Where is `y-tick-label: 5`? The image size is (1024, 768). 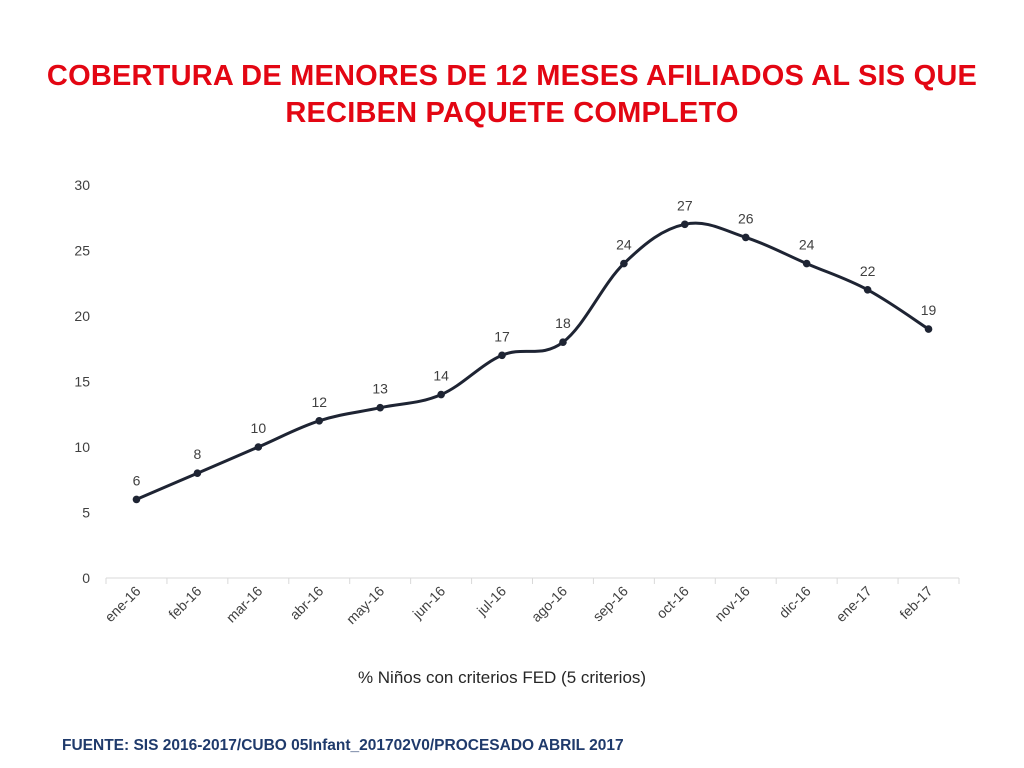 y-tick-label: 5 is located at coordinates (86, 513).